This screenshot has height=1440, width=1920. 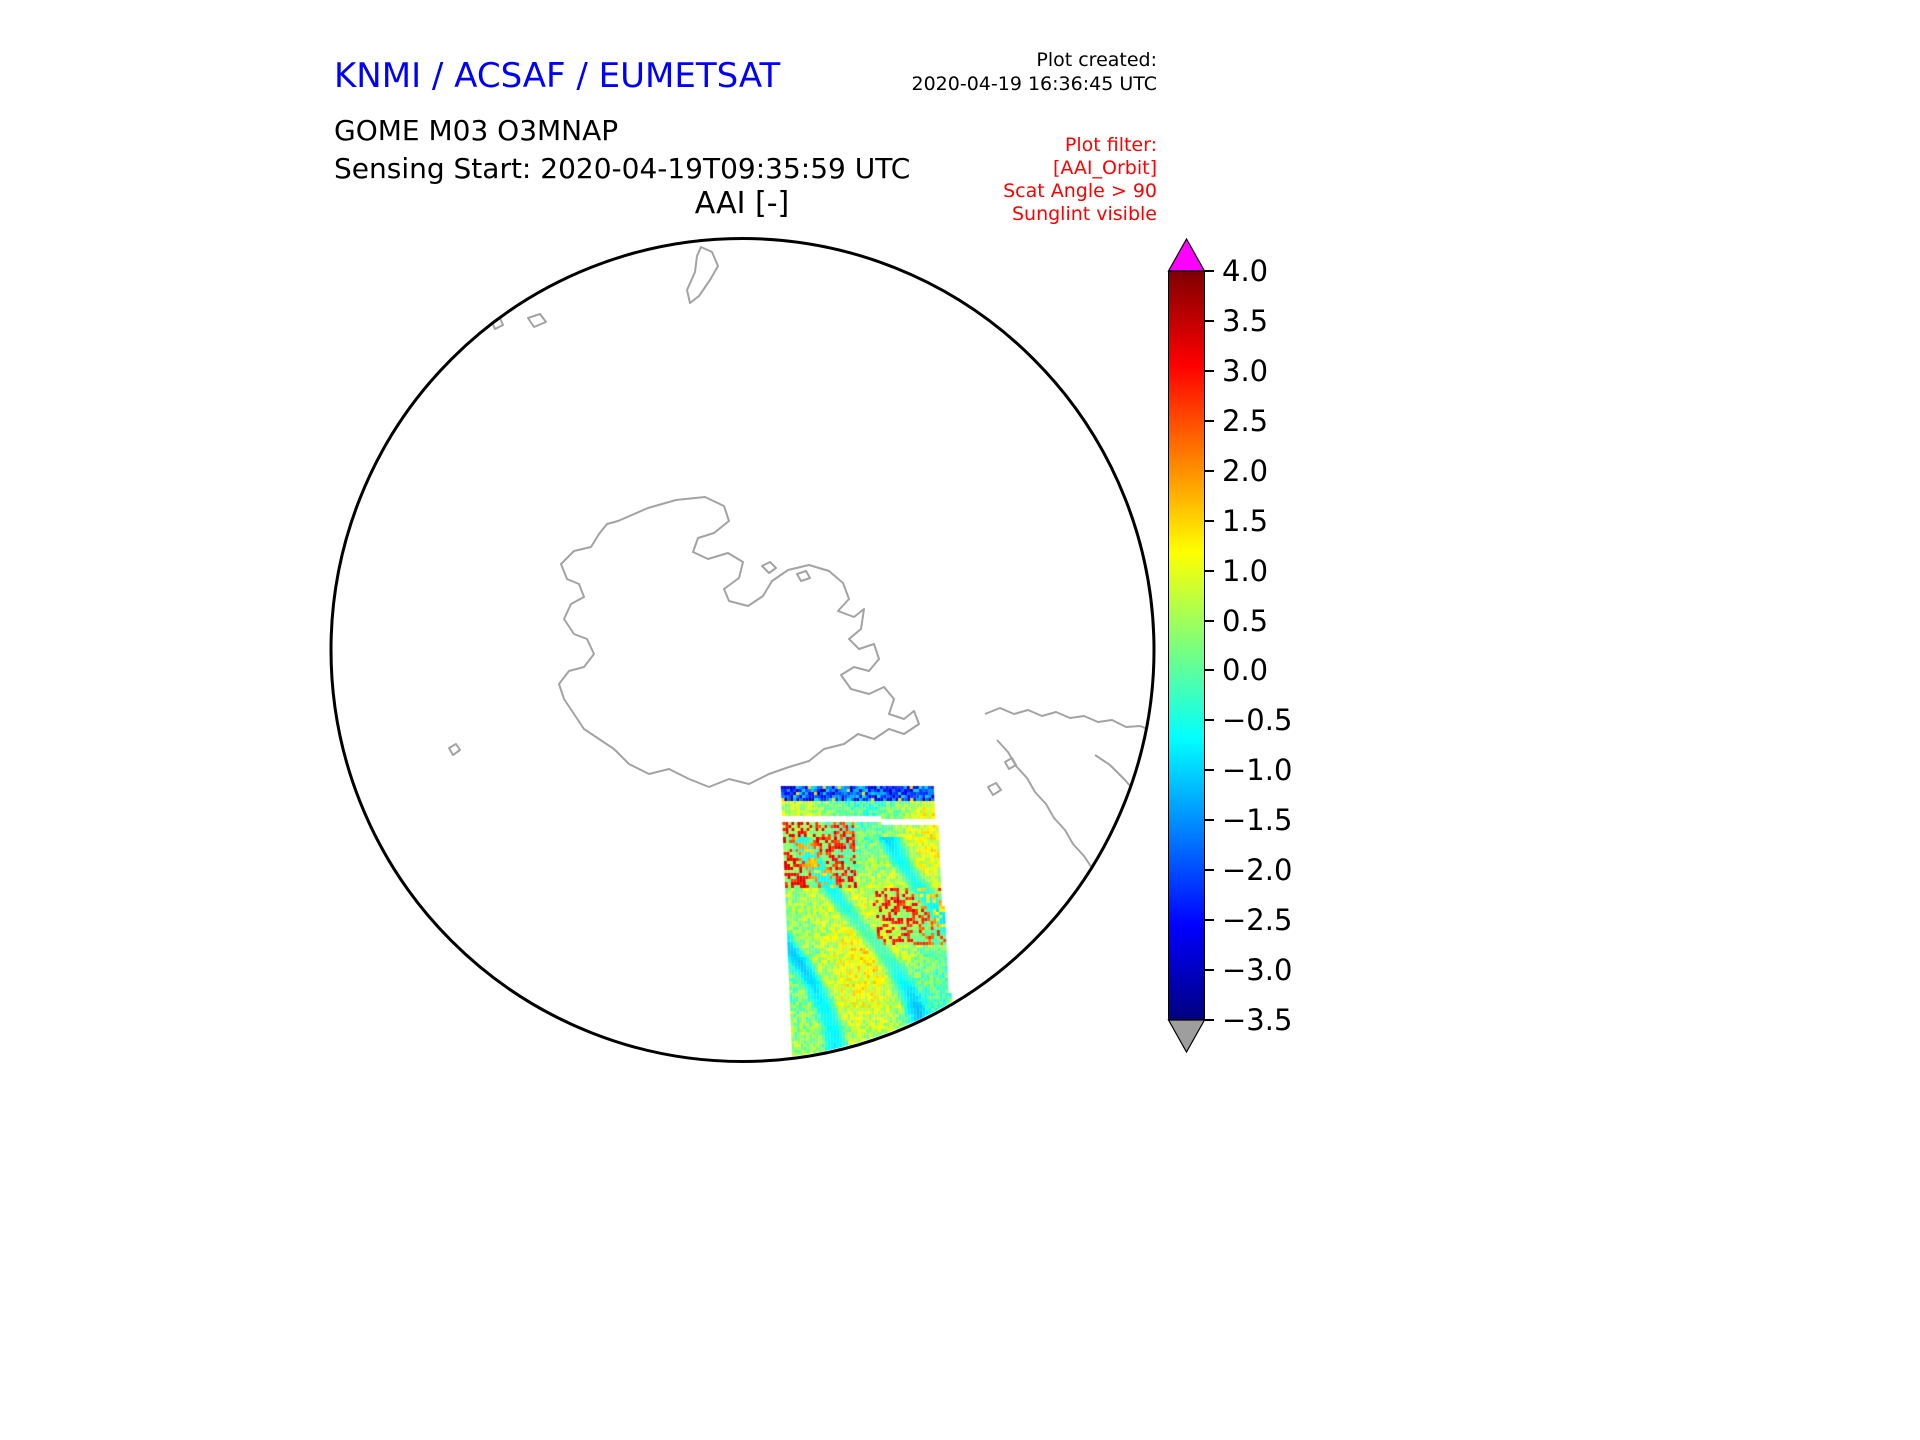 I want to click on colorbar-tick-label: −1.0, so click(x=1257, y=770).